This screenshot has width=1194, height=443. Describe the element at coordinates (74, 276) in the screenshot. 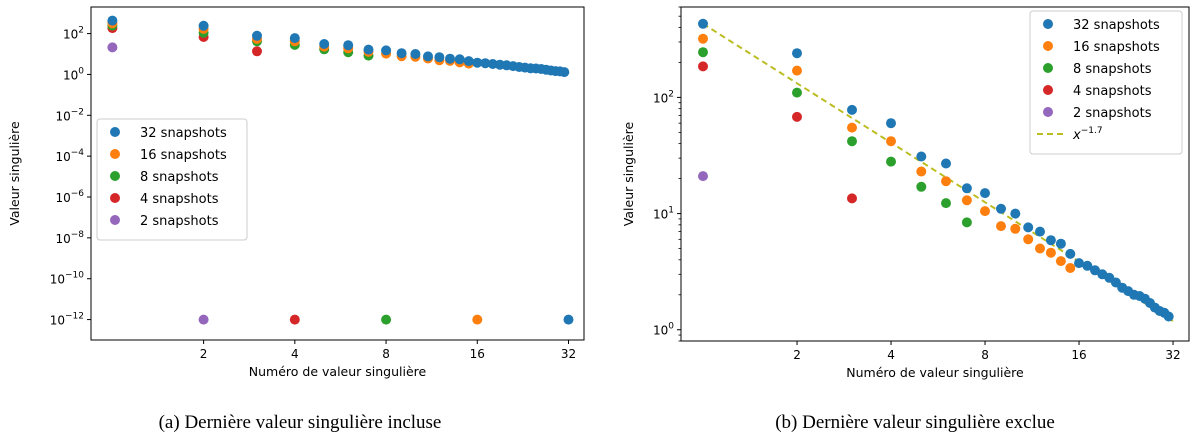

I see `y-tick-exponent: −10` at that location.